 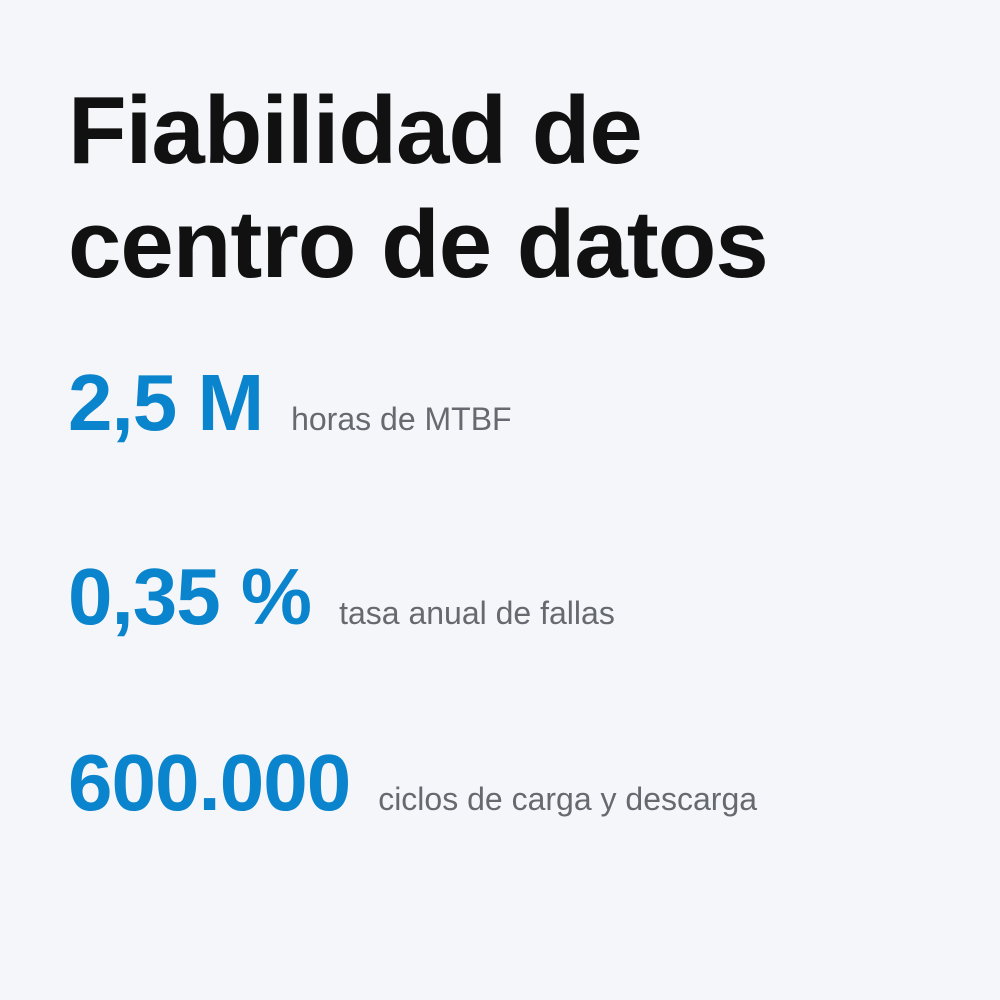 I want to click on stat: 600.000 ciclos de carga y descarga, so click(x=448, y=783).